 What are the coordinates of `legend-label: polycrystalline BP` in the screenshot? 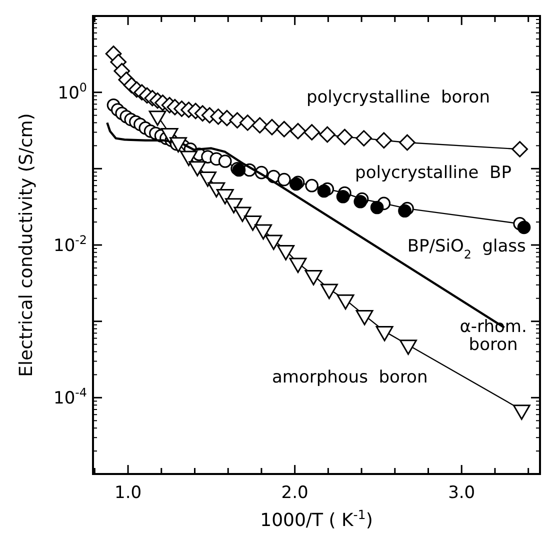 It's located at (433, 172).